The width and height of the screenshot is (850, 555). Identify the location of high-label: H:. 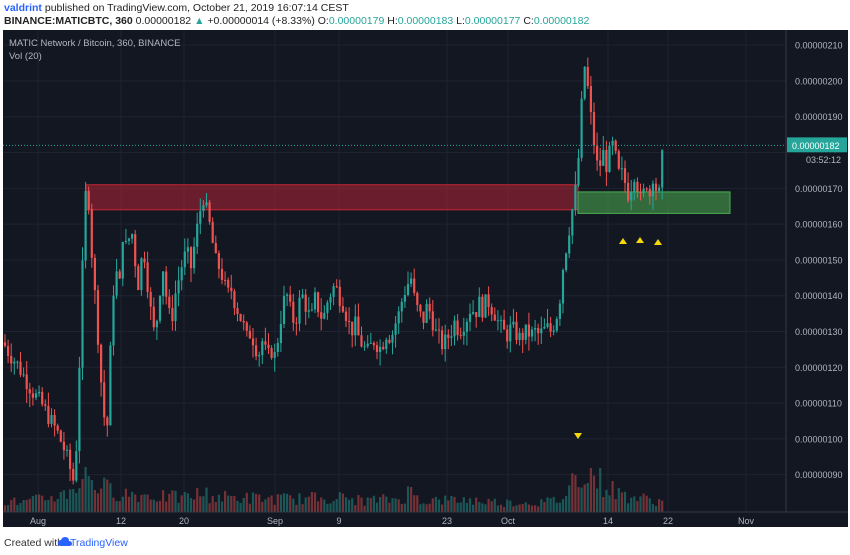
(392, 21).